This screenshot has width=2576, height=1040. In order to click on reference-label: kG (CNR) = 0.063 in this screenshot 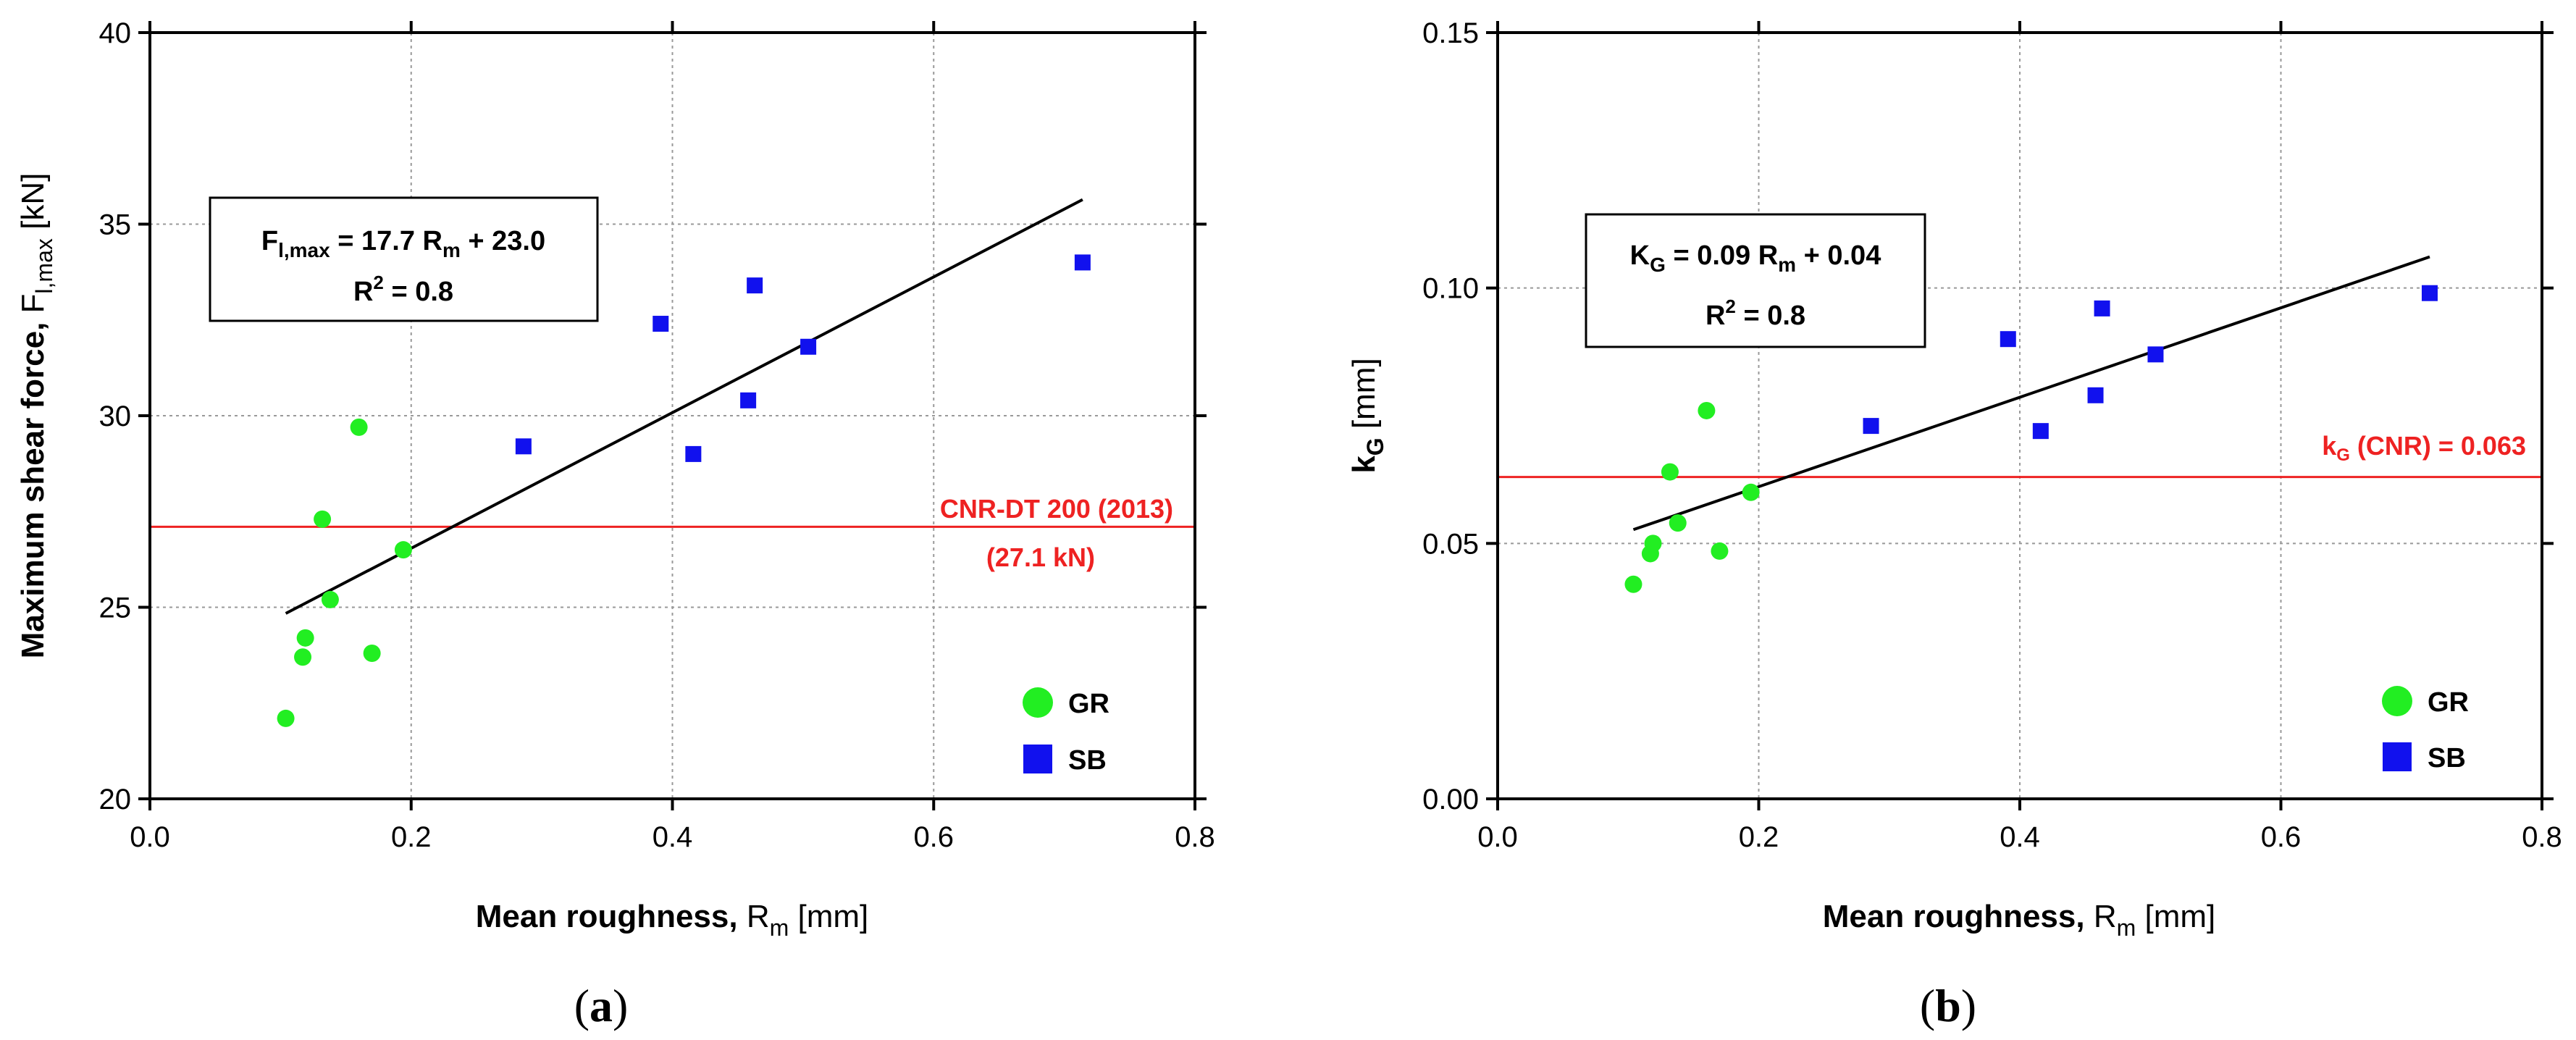, I will do `click(2424, 448)`.